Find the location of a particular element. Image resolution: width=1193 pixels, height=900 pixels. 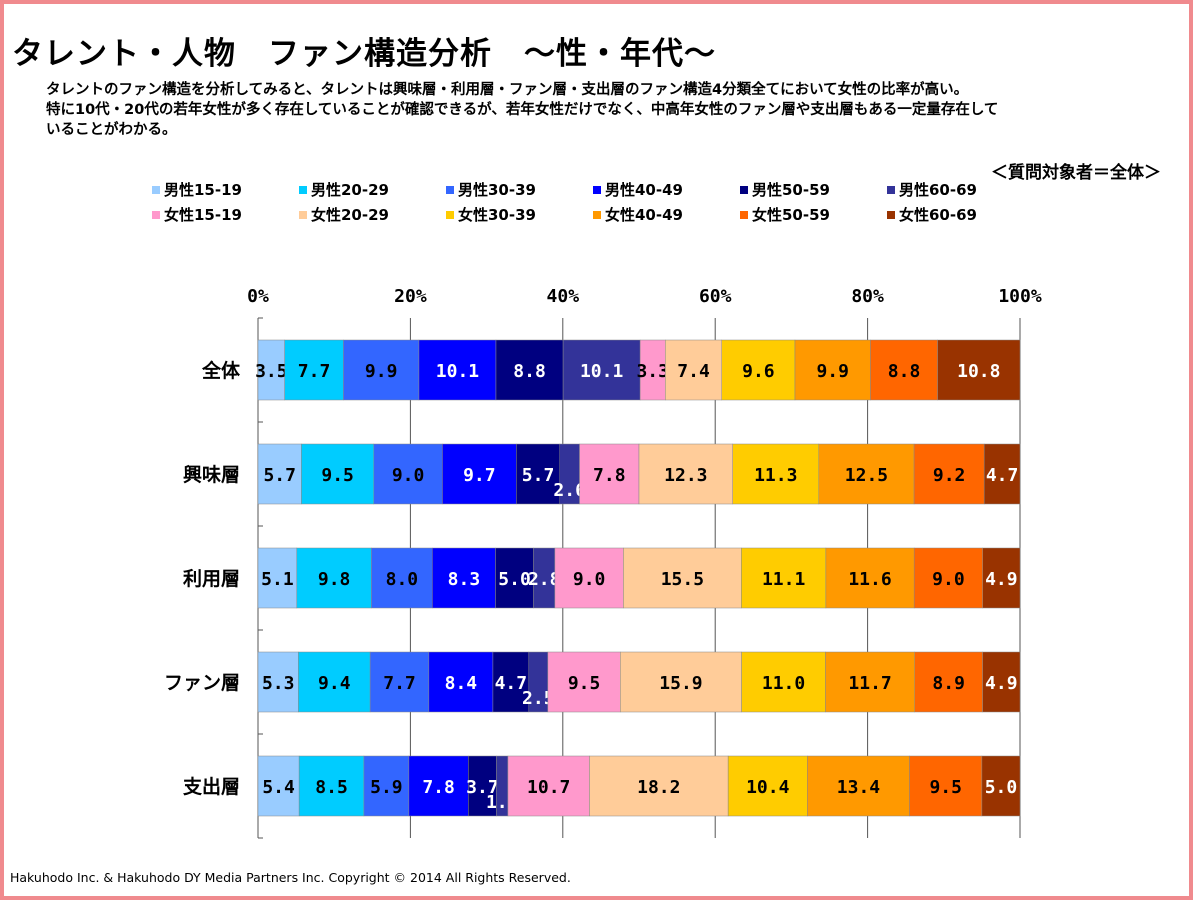

data-label: 9.8 is located at coordinates (334, 579).